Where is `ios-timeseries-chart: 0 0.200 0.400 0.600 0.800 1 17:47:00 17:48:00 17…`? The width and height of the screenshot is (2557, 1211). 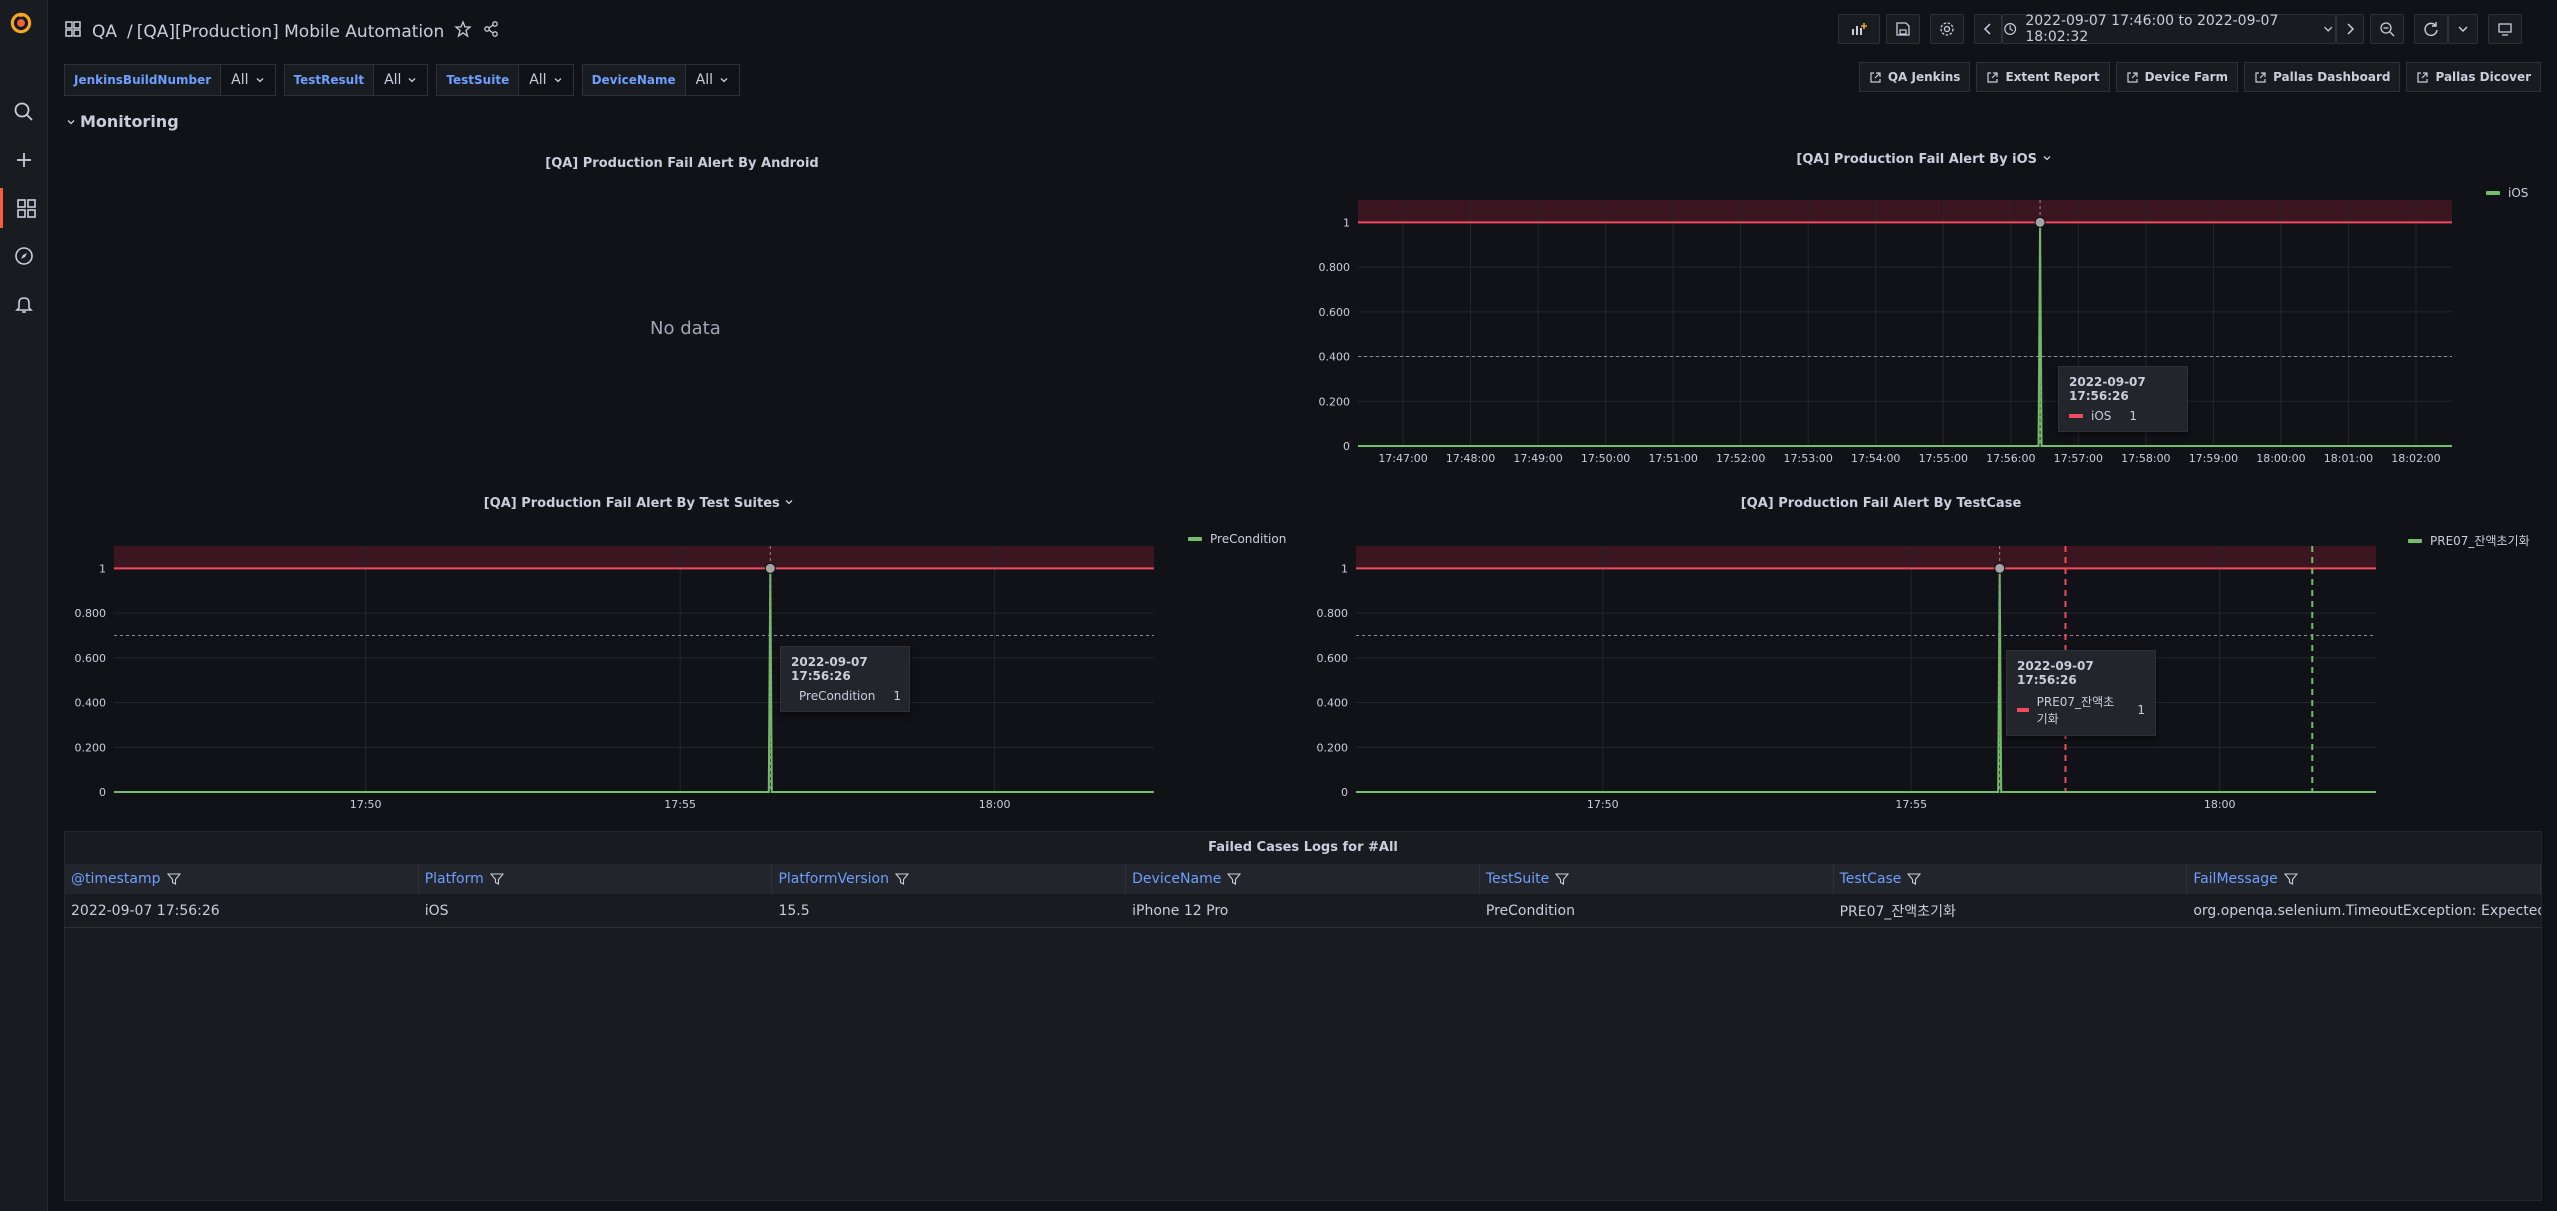
ios-timeseries-chart: 0 0.200 0.400 0.600 0.800 1 17:47:00 17:48:00 17… is located at coordinates (1924, 313).